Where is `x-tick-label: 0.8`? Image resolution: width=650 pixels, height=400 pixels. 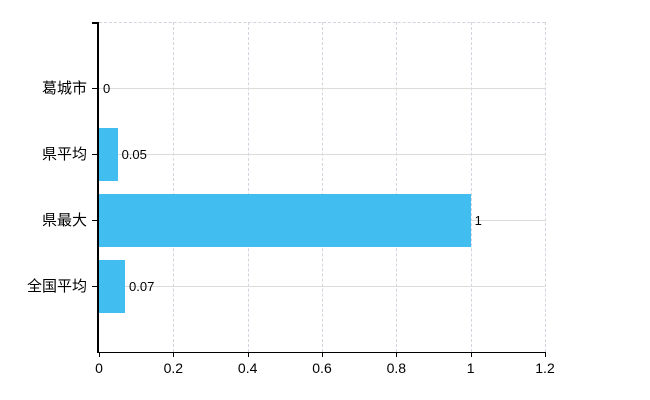
x-tick-label: 0.8 is located at coordinates (396, 368).